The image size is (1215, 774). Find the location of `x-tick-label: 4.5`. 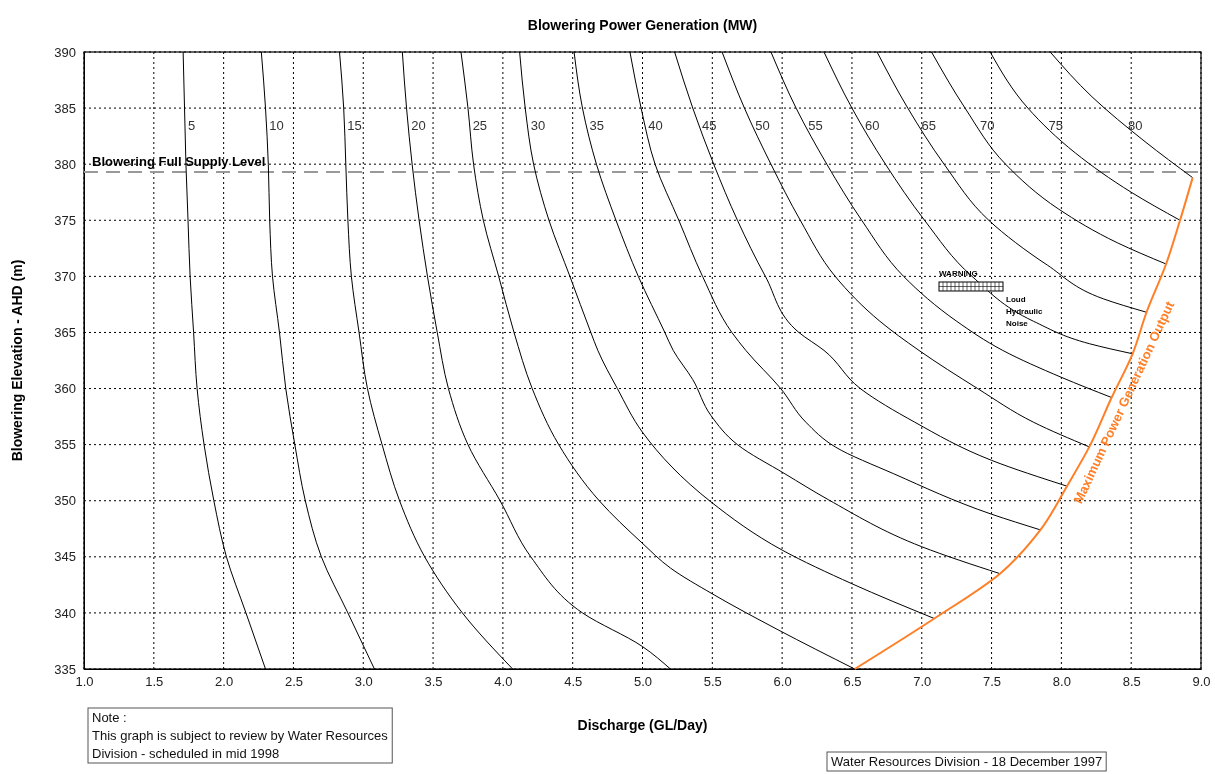

x-tick-label: 4.5 is located at coordinates (573, 682).